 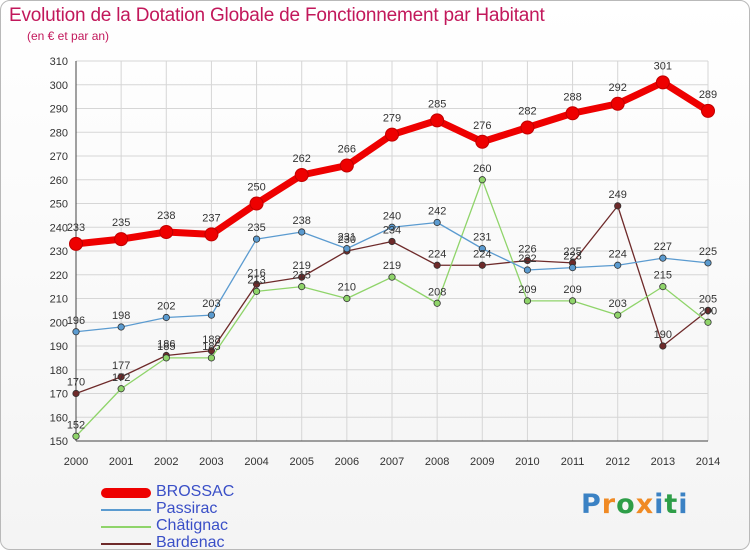 I want to click on data-label-bardenac: 230, so click(x=347, y=240).